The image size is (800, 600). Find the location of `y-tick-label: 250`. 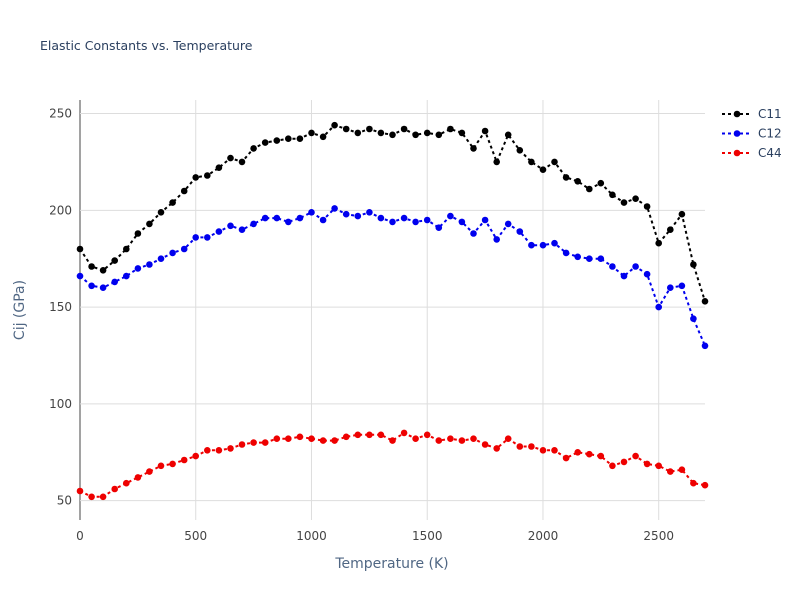

y-tick-label: 250 is located at coordinates (60, 114).